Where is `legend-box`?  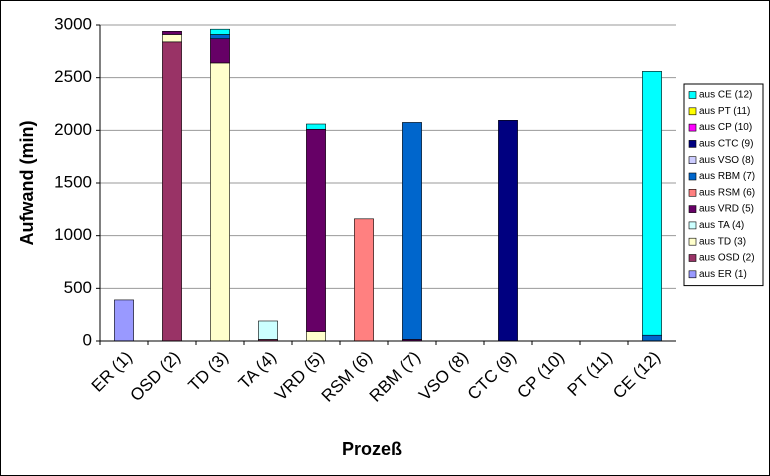 legend-box is located at coordinates (723, 185).